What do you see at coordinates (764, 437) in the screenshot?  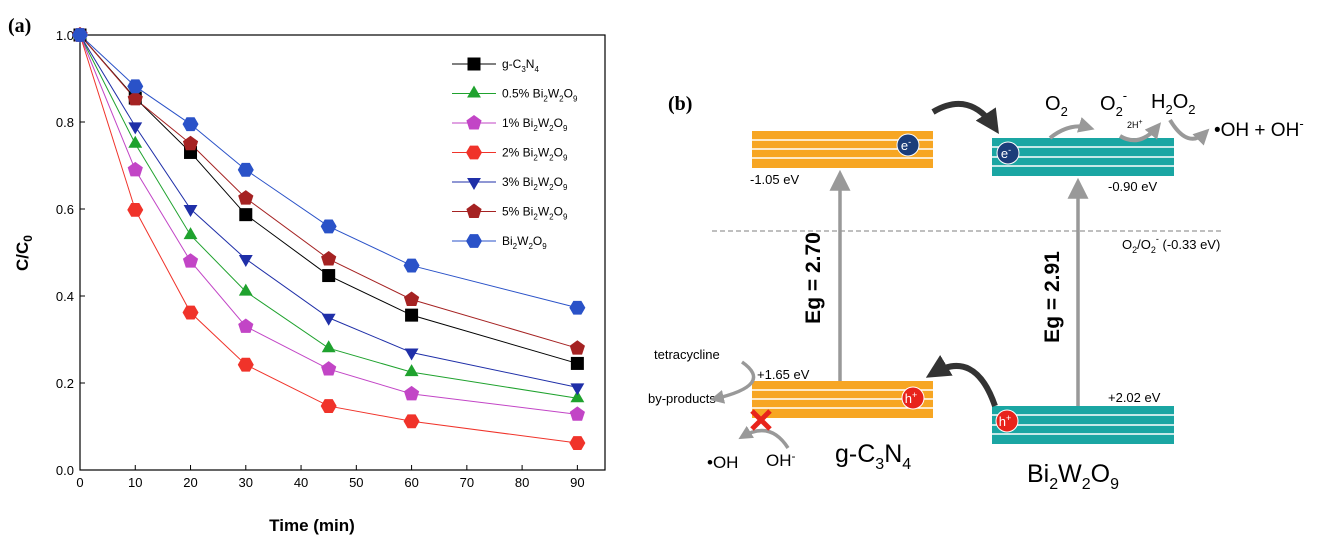 I see `blocked-oh-arrow` at bounding box center [764, 437].